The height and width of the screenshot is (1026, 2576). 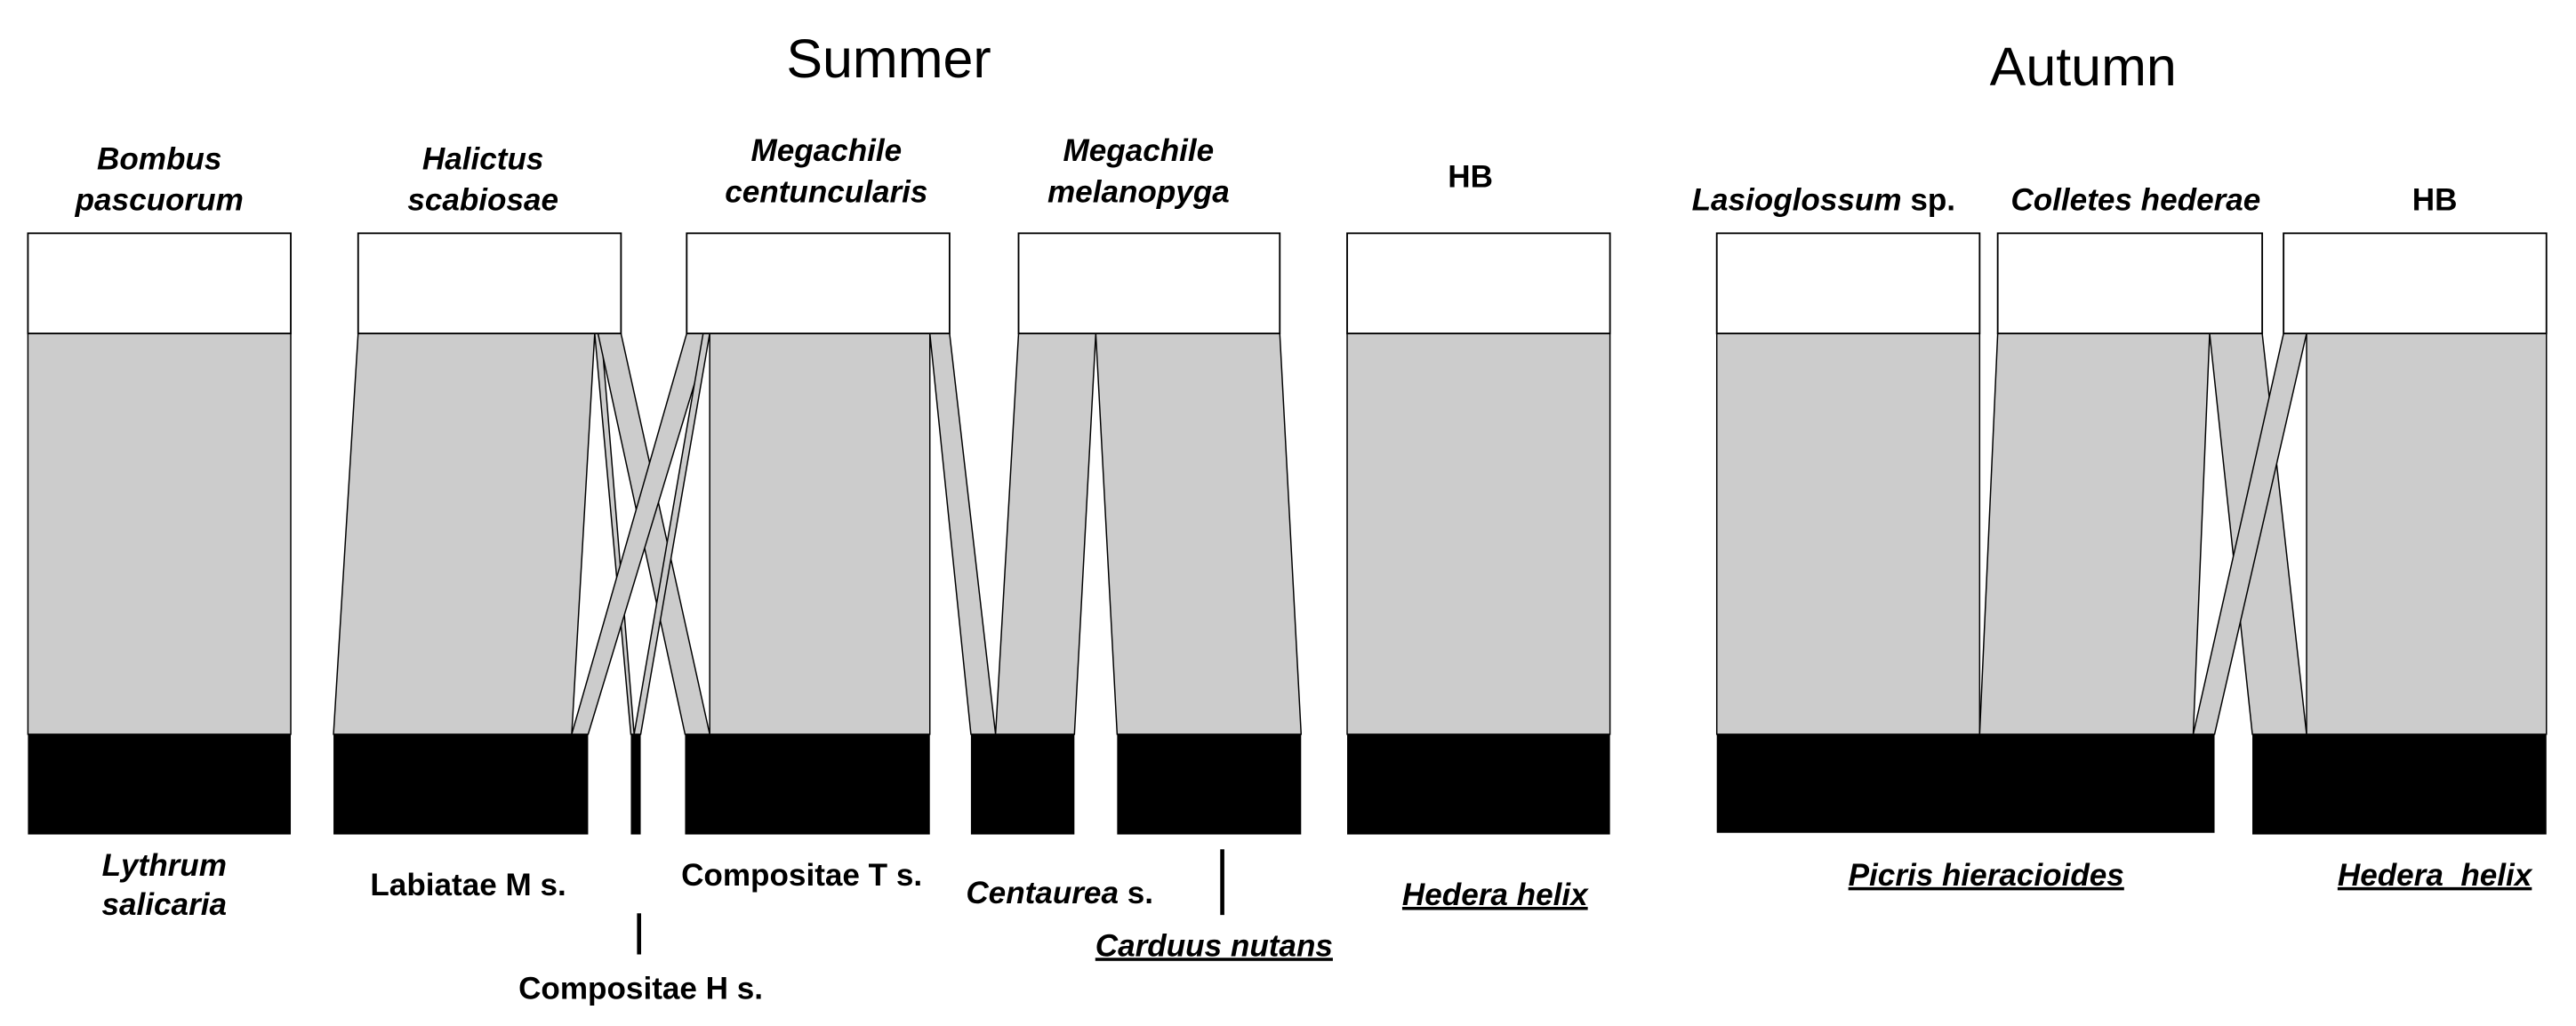 What do you see at coordinates (2083, 66) in the screenshot?
I see `season-title: Autumn` at bounding box center [2083, 66].